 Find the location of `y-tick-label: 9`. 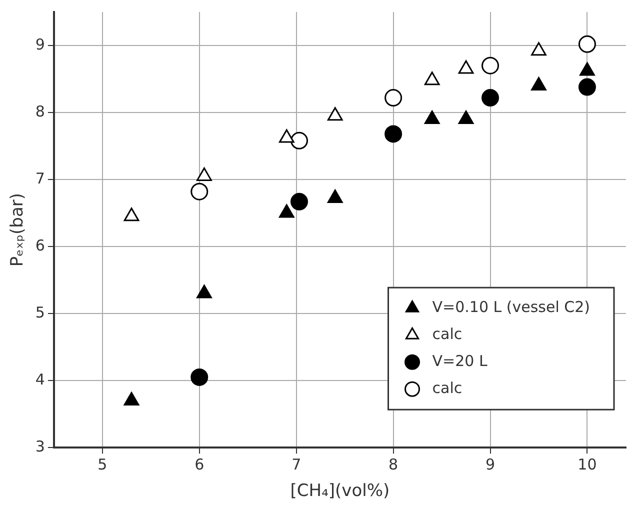

y-tick-label: 9 is located at coordinates (40, 44).